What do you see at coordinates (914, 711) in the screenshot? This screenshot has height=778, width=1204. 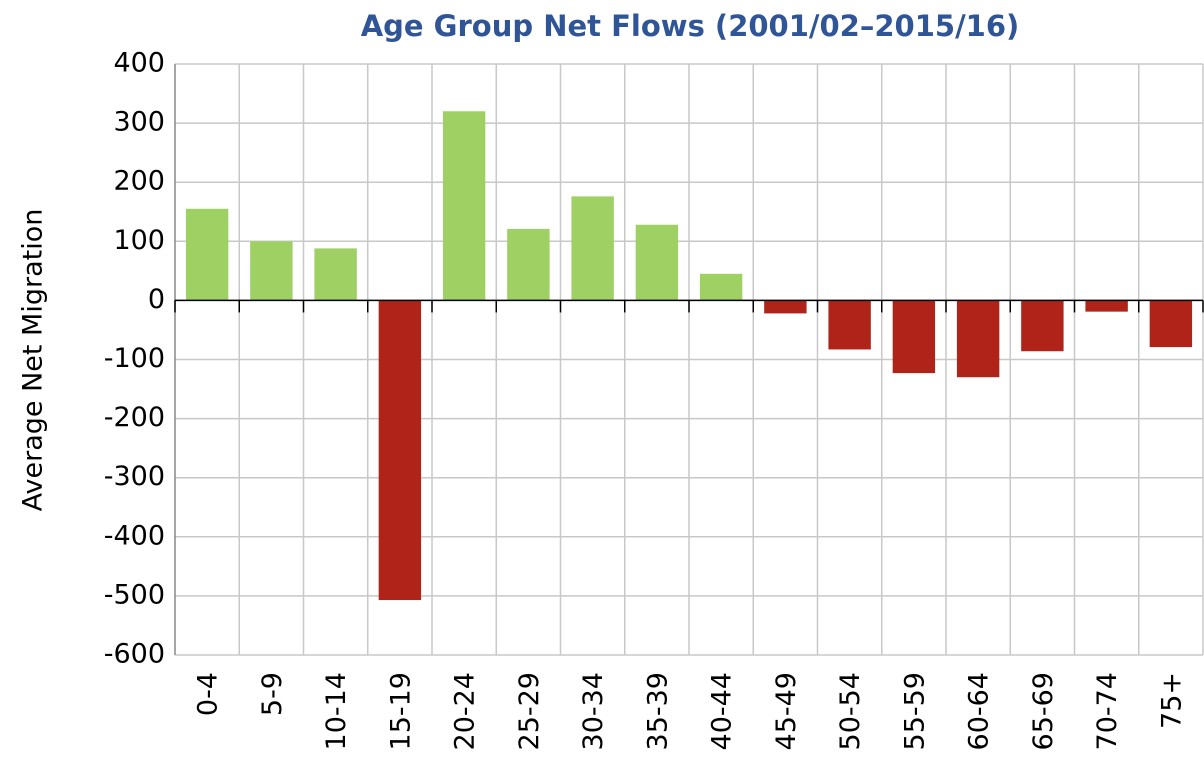 I see `x-tick-label: 55-59` at bounding box center [914, 711].